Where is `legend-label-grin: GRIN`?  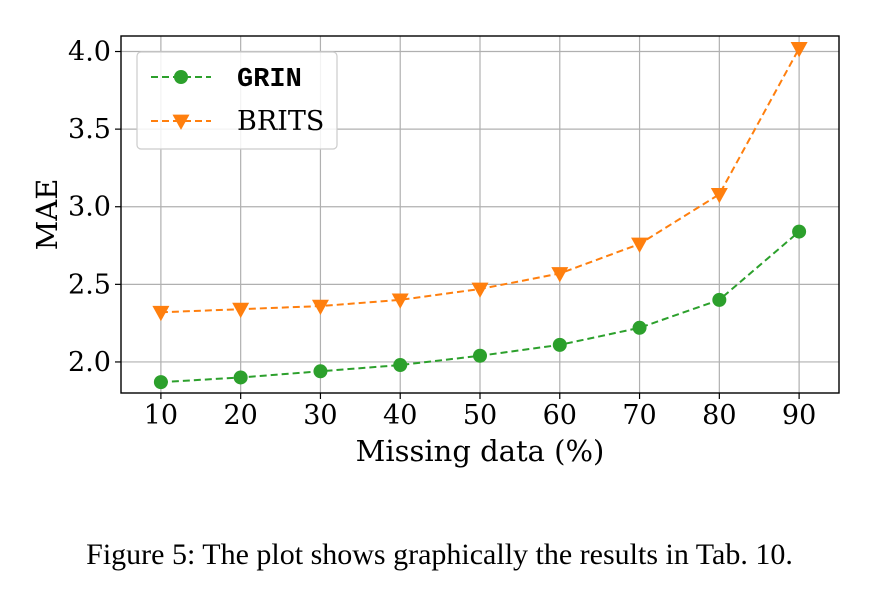 legend-label-grin: GRIN is located at coordinates (269, 80).